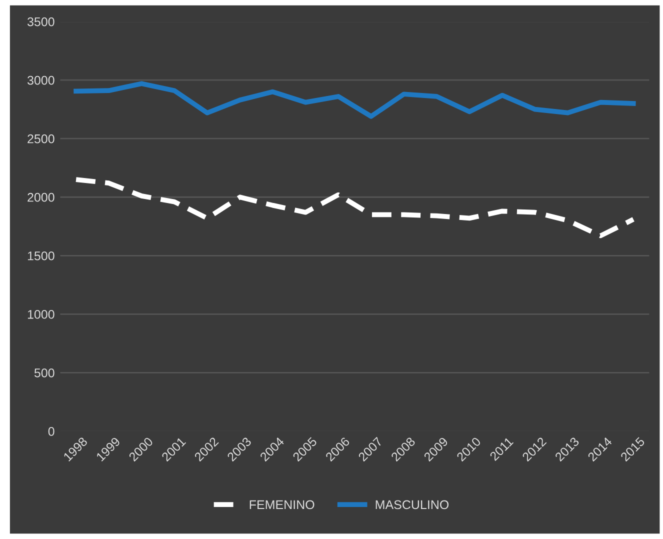 Image resolution: width=663 pixels, height=539 pixels. I want to click on legend-label: FEMENINO, so click(282, 505).